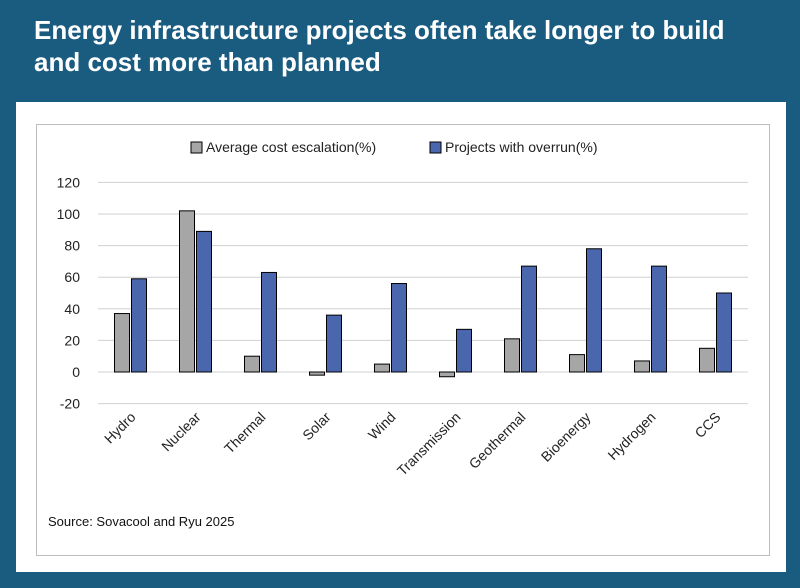 The height and width of the screenshot is (588, 800). Describe the element at coordinates (642, 366) in the screenshot. I see `bar-cost-hydrogen` at that location.